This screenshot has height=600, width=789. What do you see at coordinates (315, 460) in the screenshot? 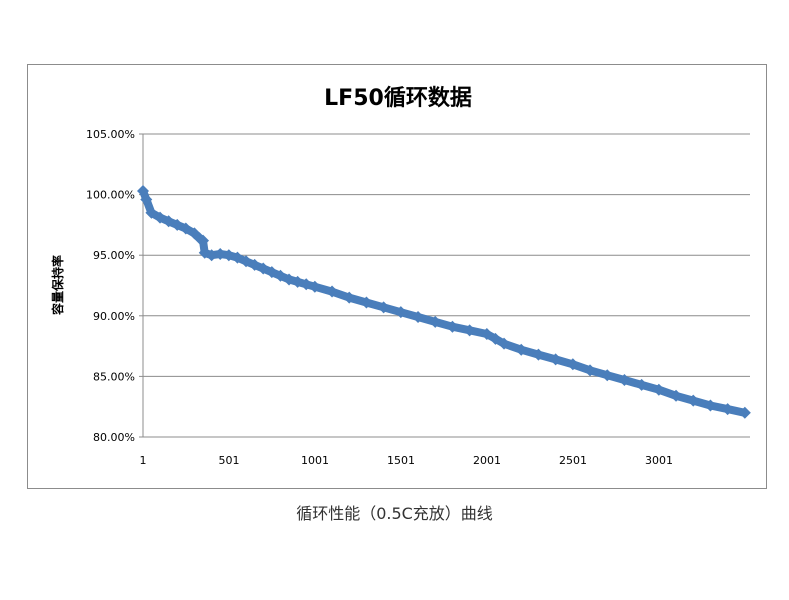
I see `x-tick-label-1001: 1001` at bounding box center [315, 460].